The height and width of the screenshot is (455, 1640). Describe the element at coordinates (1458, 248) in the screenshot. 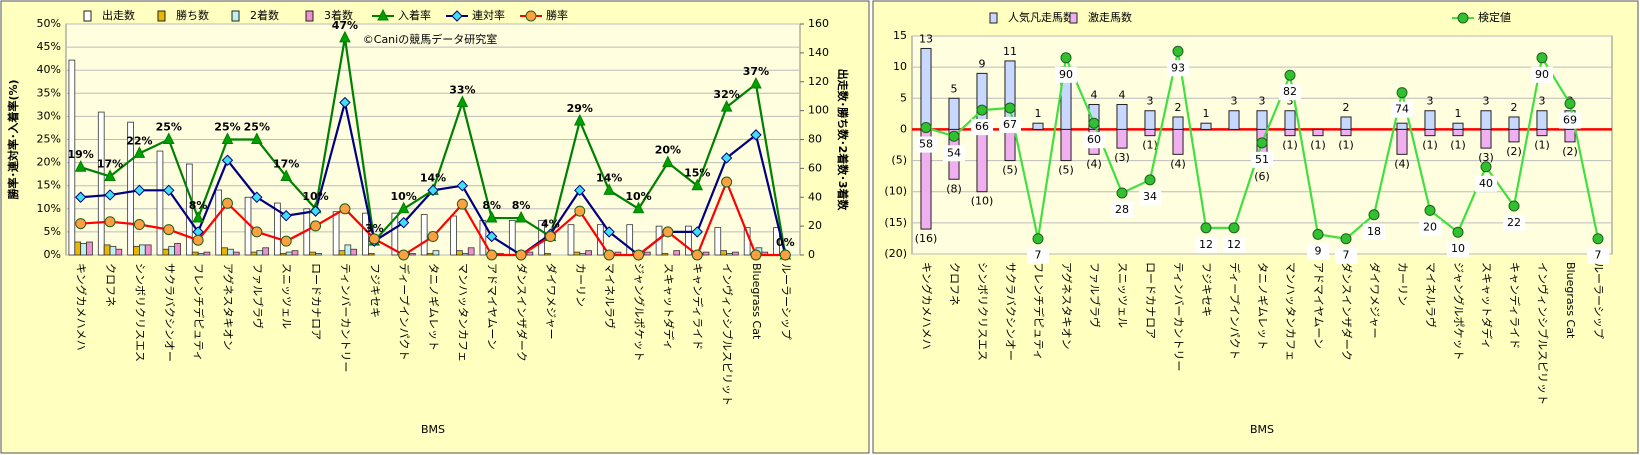

I see `line-value-label: 10` at that location.